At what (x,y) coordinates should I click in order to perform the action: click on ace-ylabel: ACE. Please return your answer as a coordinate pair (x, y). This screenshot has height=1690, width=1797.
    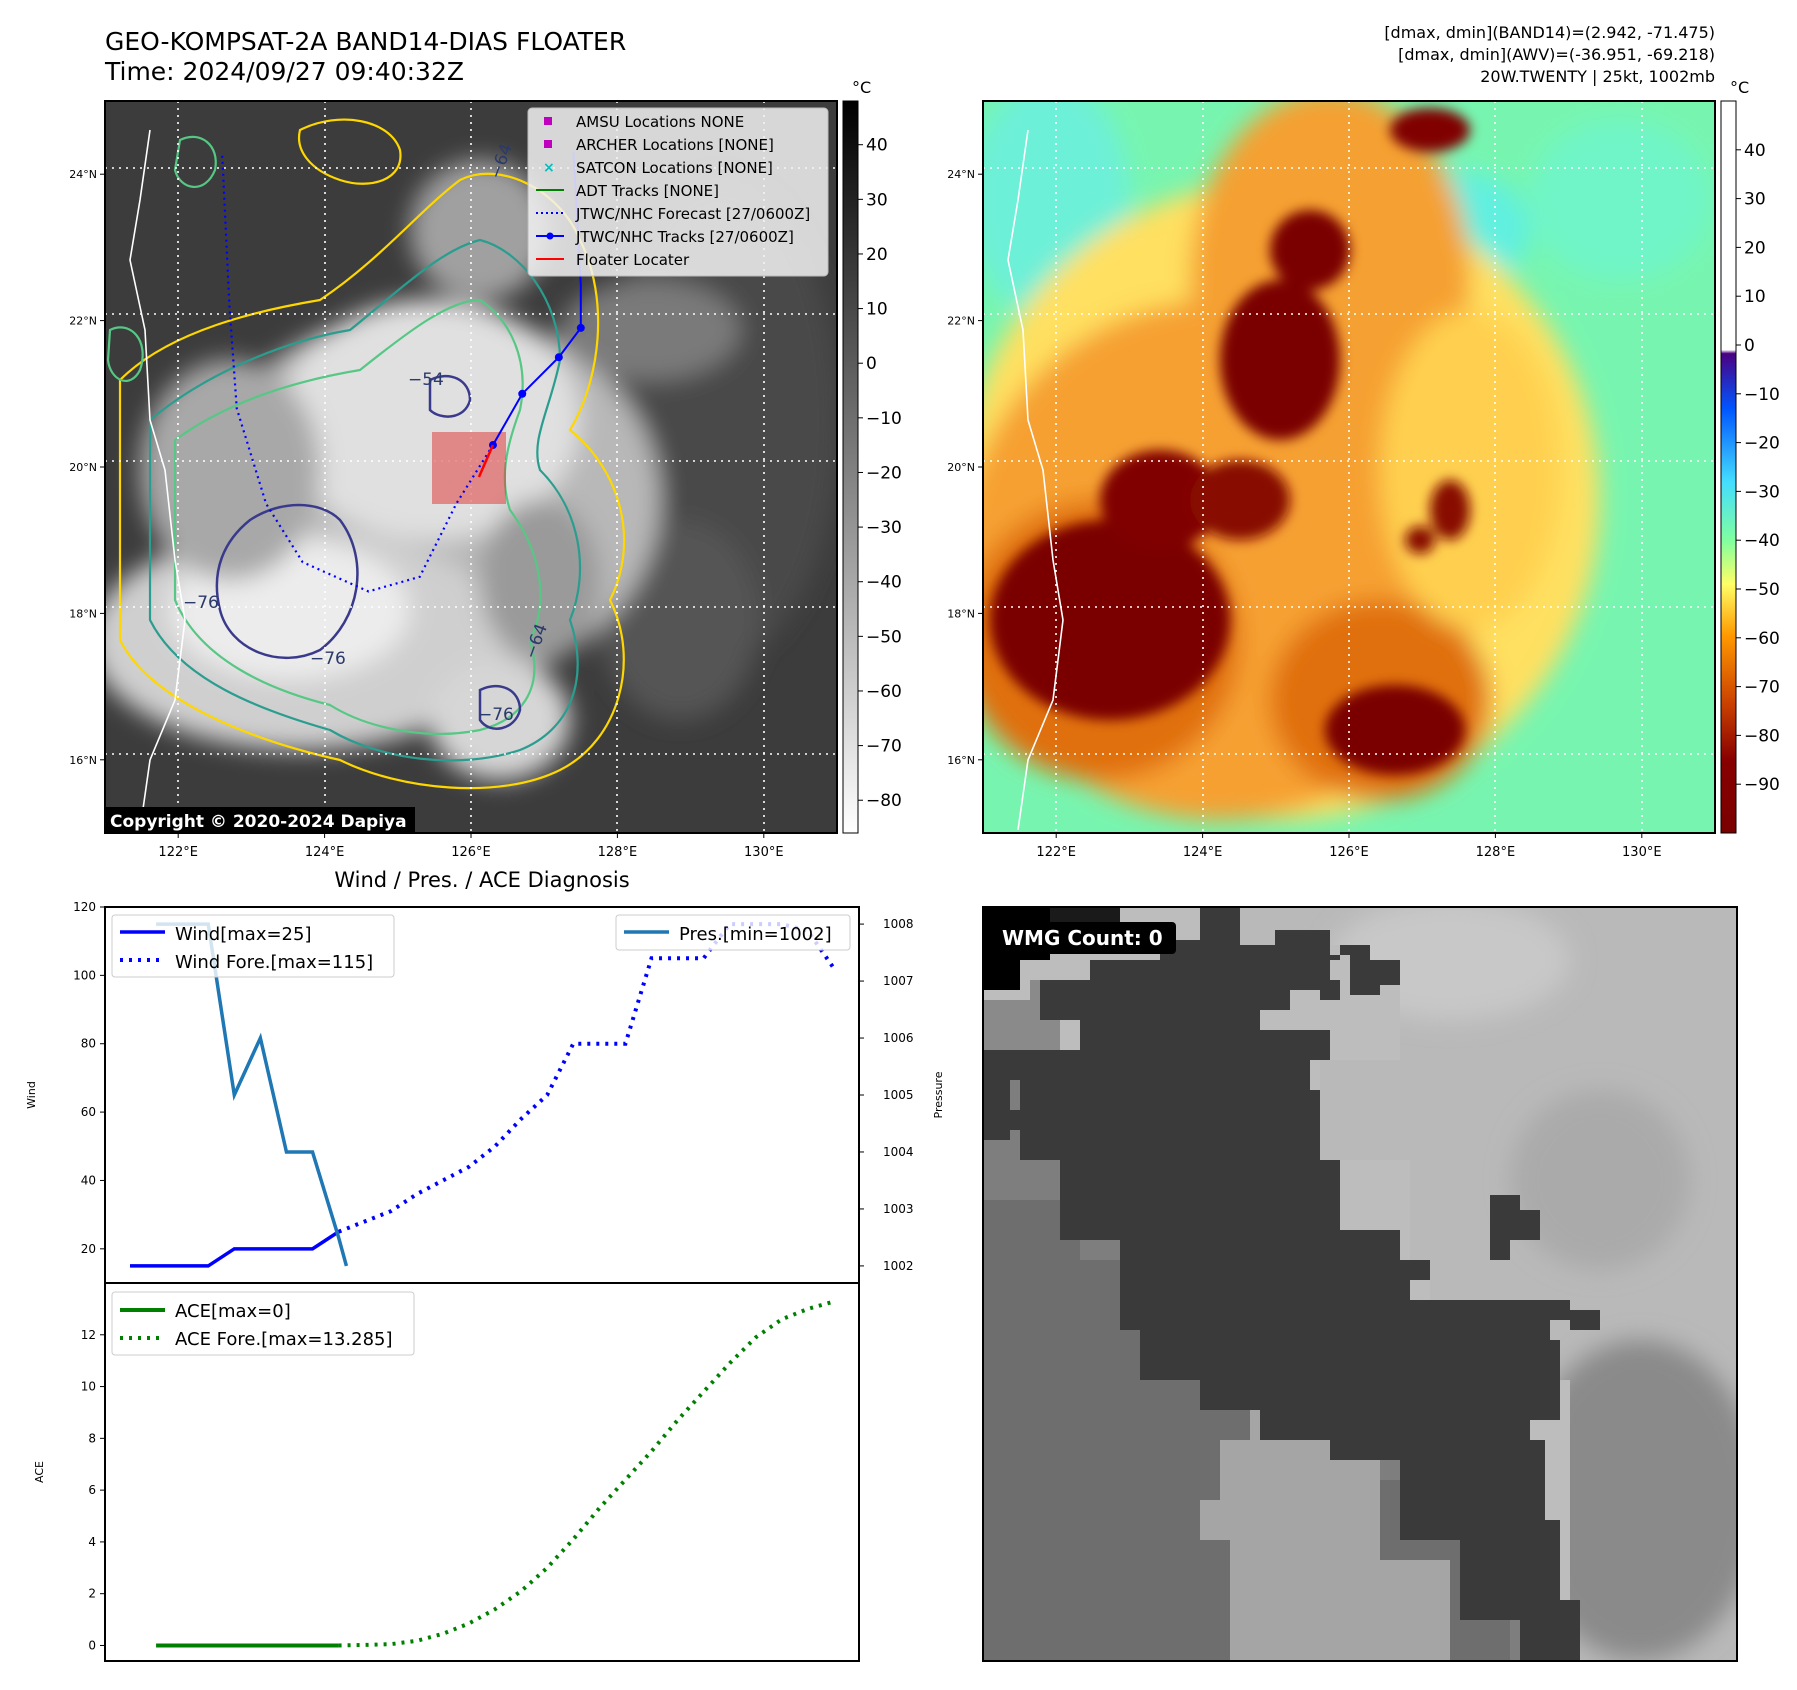
    Looking at the image, I should click on (39, 1472).